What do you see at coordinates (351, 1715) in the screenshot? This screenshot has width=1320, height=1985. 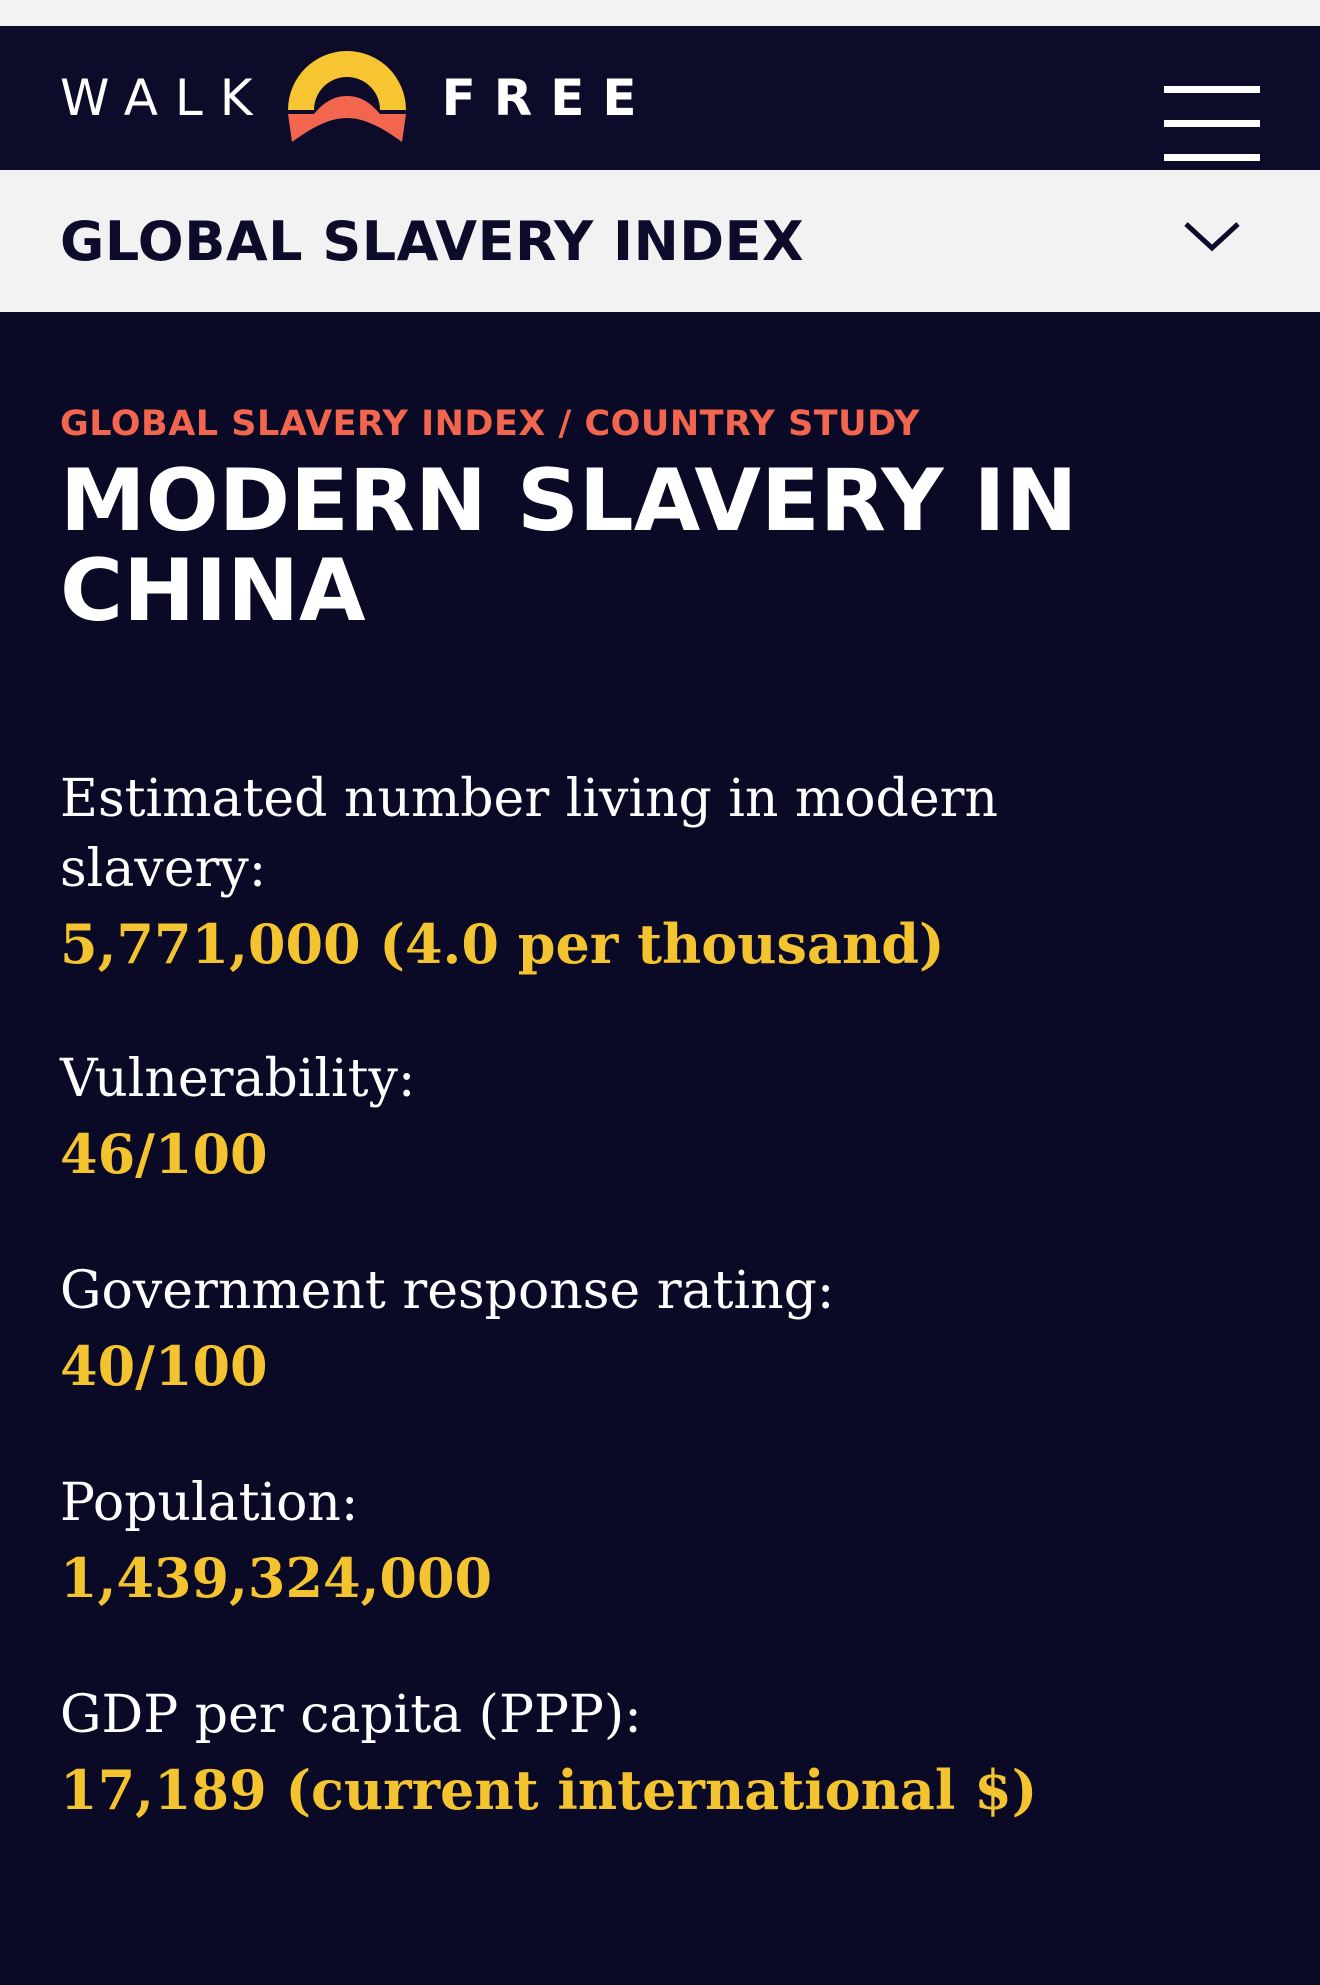 I see `stat-label: GDP per capita (PPP):` at bounding box center [351, 1715].